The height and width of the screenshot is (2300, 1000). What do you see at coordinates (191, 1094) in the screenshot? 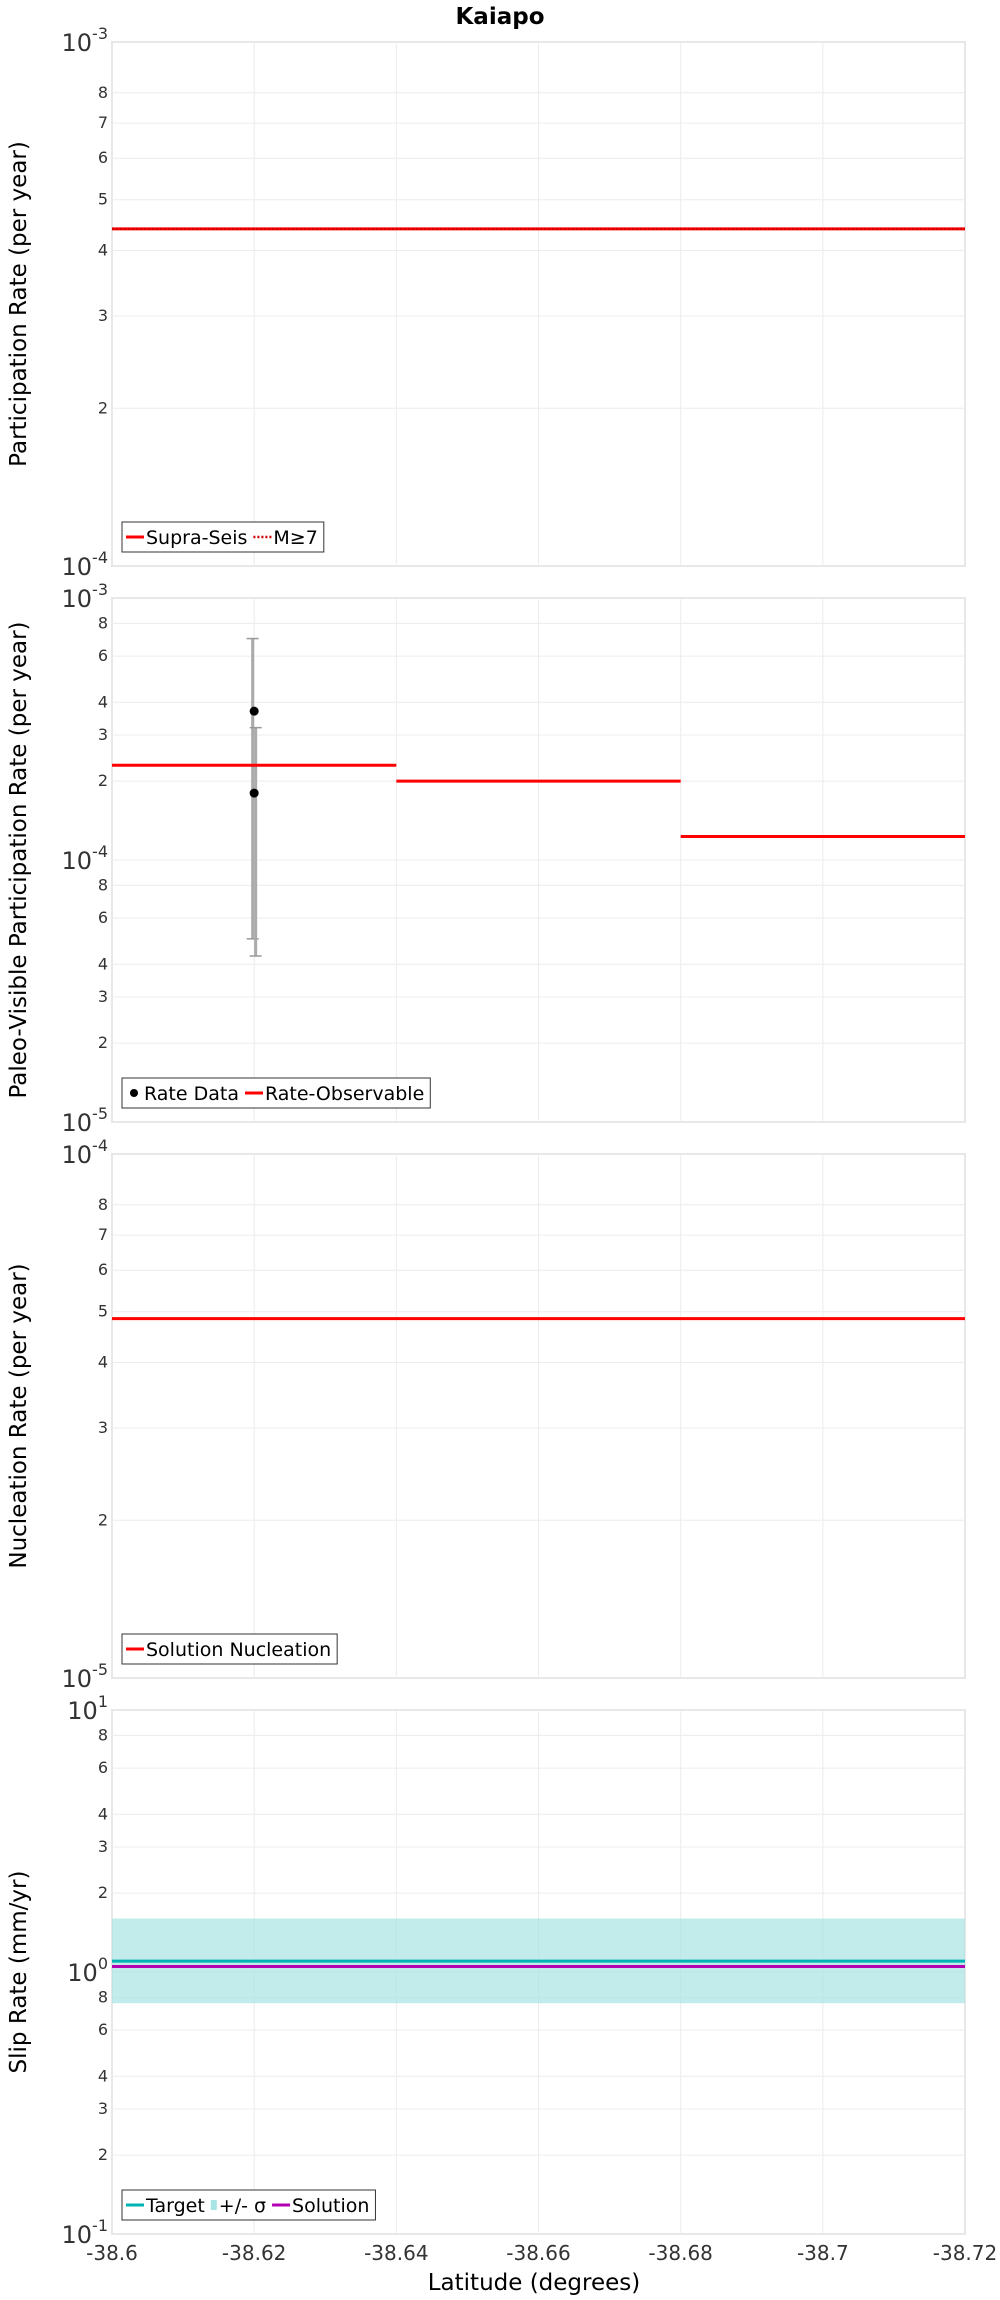
I see `legend-entry: Rate Data` at bounding box center [191, 1094].